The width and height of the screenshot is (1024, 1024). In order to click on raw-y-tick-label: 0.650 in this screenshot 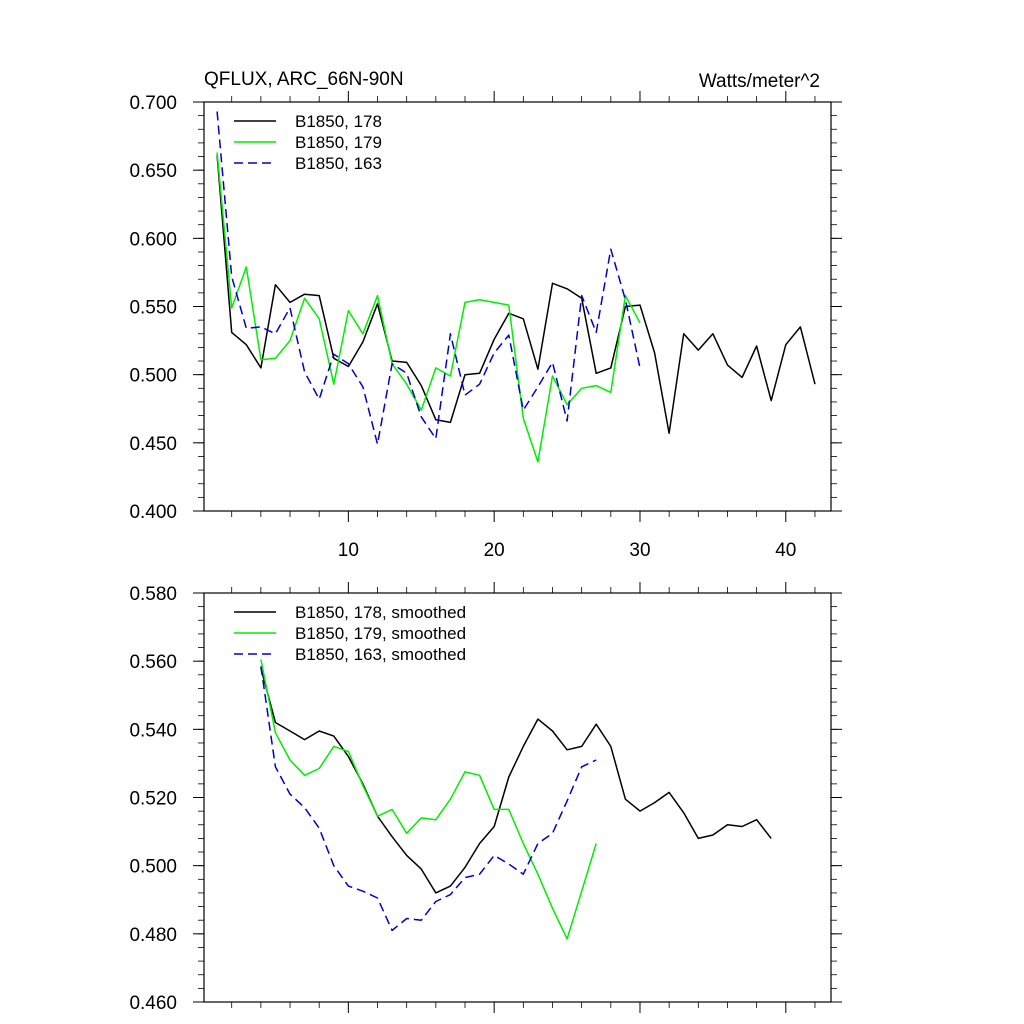, I will do `click(153, 171)`.